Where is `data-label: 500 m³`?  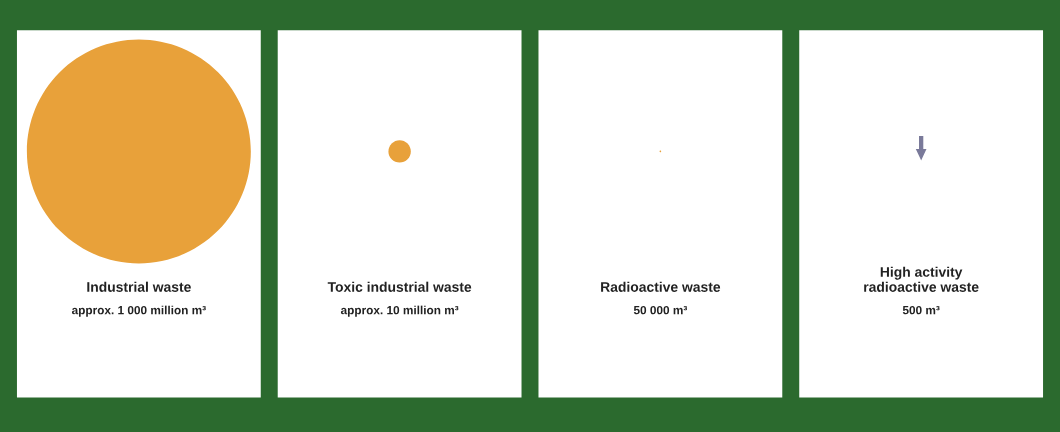 data-label: 500 m³ is located at coordinates (921, 310).